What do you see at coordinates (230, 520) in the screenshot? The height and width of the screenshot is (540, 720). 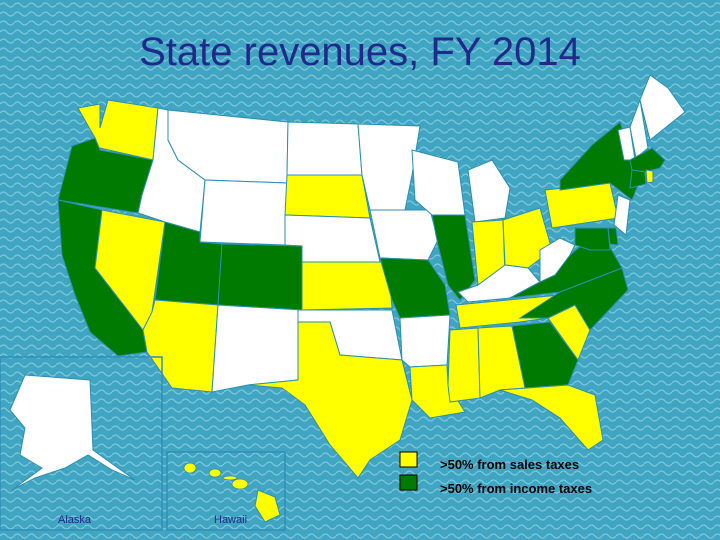 I see `hawaii-label: Hawaii` at bounding box center [230, 520].